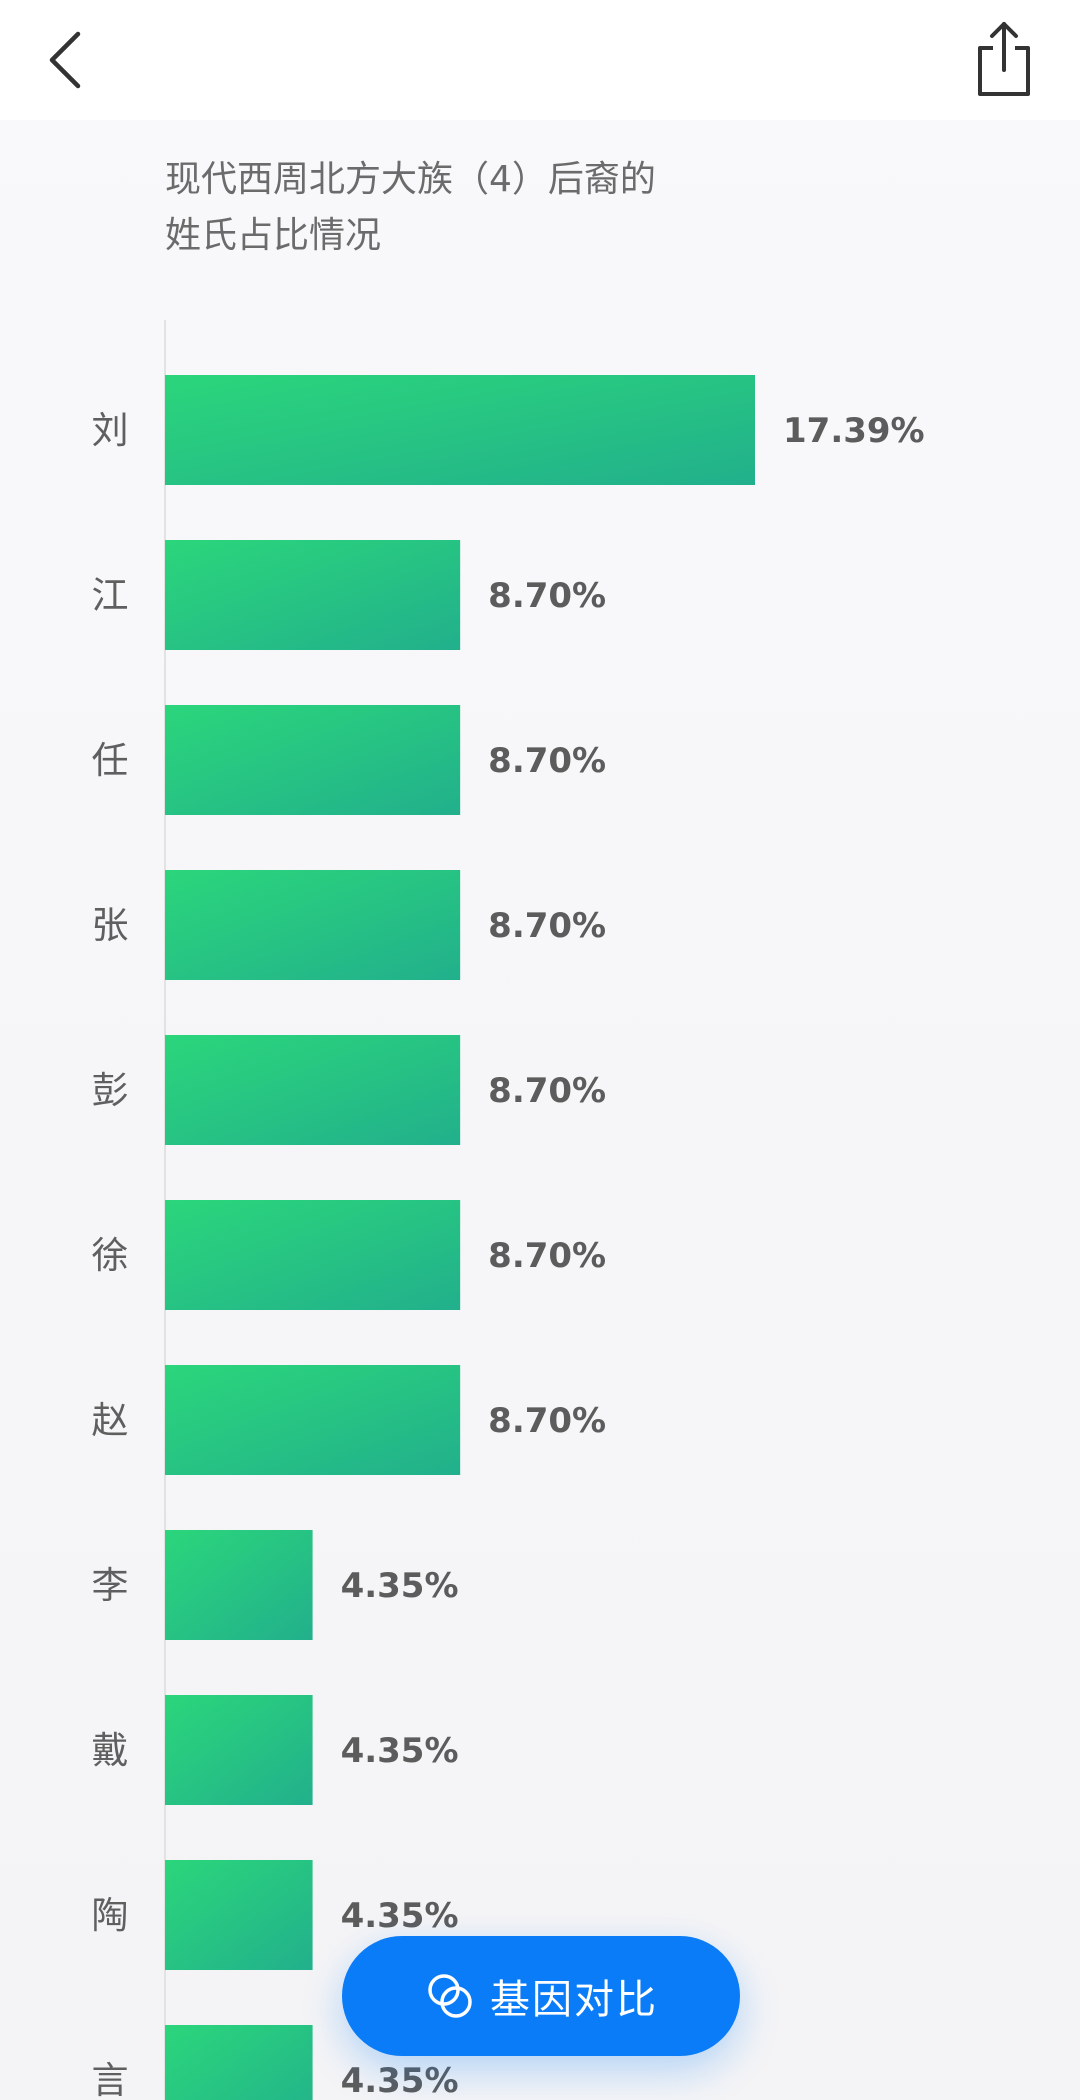 Image resolution: width=1080 pixels, height=2100 pixels. What do you see at coordinates (854, 431) in the screenshot?
I see `value-label: 17.39%` at bounding box center [854, 431].